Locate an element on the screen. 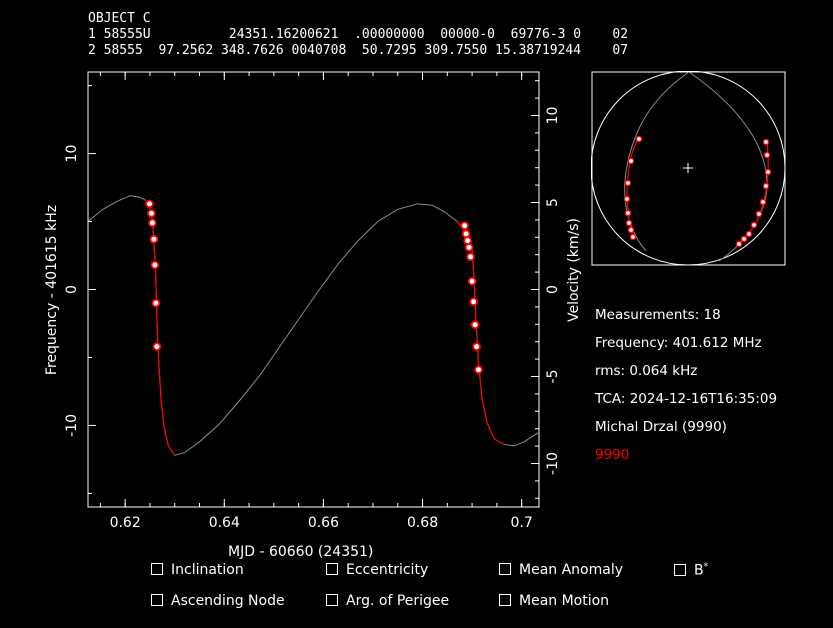 This screenshot has height=628, width=833. pass-track-right is located at coordinates (728, 166).